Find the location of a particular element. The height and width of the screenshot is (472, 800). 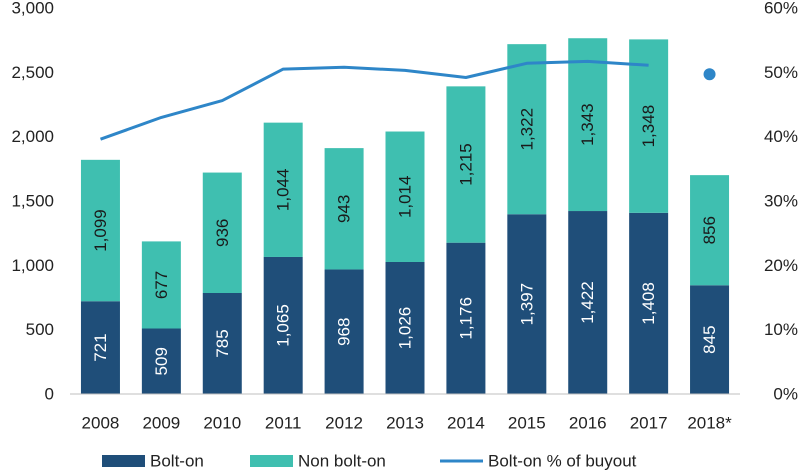

y-right-ticks: 0% 10% 20% 30% 40% 50% 60% is located at coordinates (781, 202).